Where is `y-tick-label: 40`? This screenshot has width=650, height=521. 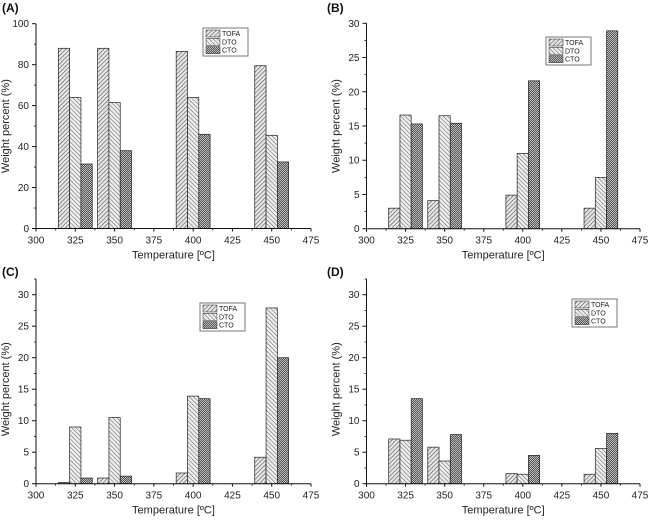 y-tick-label: 40 is located at coordinates (24, 147).